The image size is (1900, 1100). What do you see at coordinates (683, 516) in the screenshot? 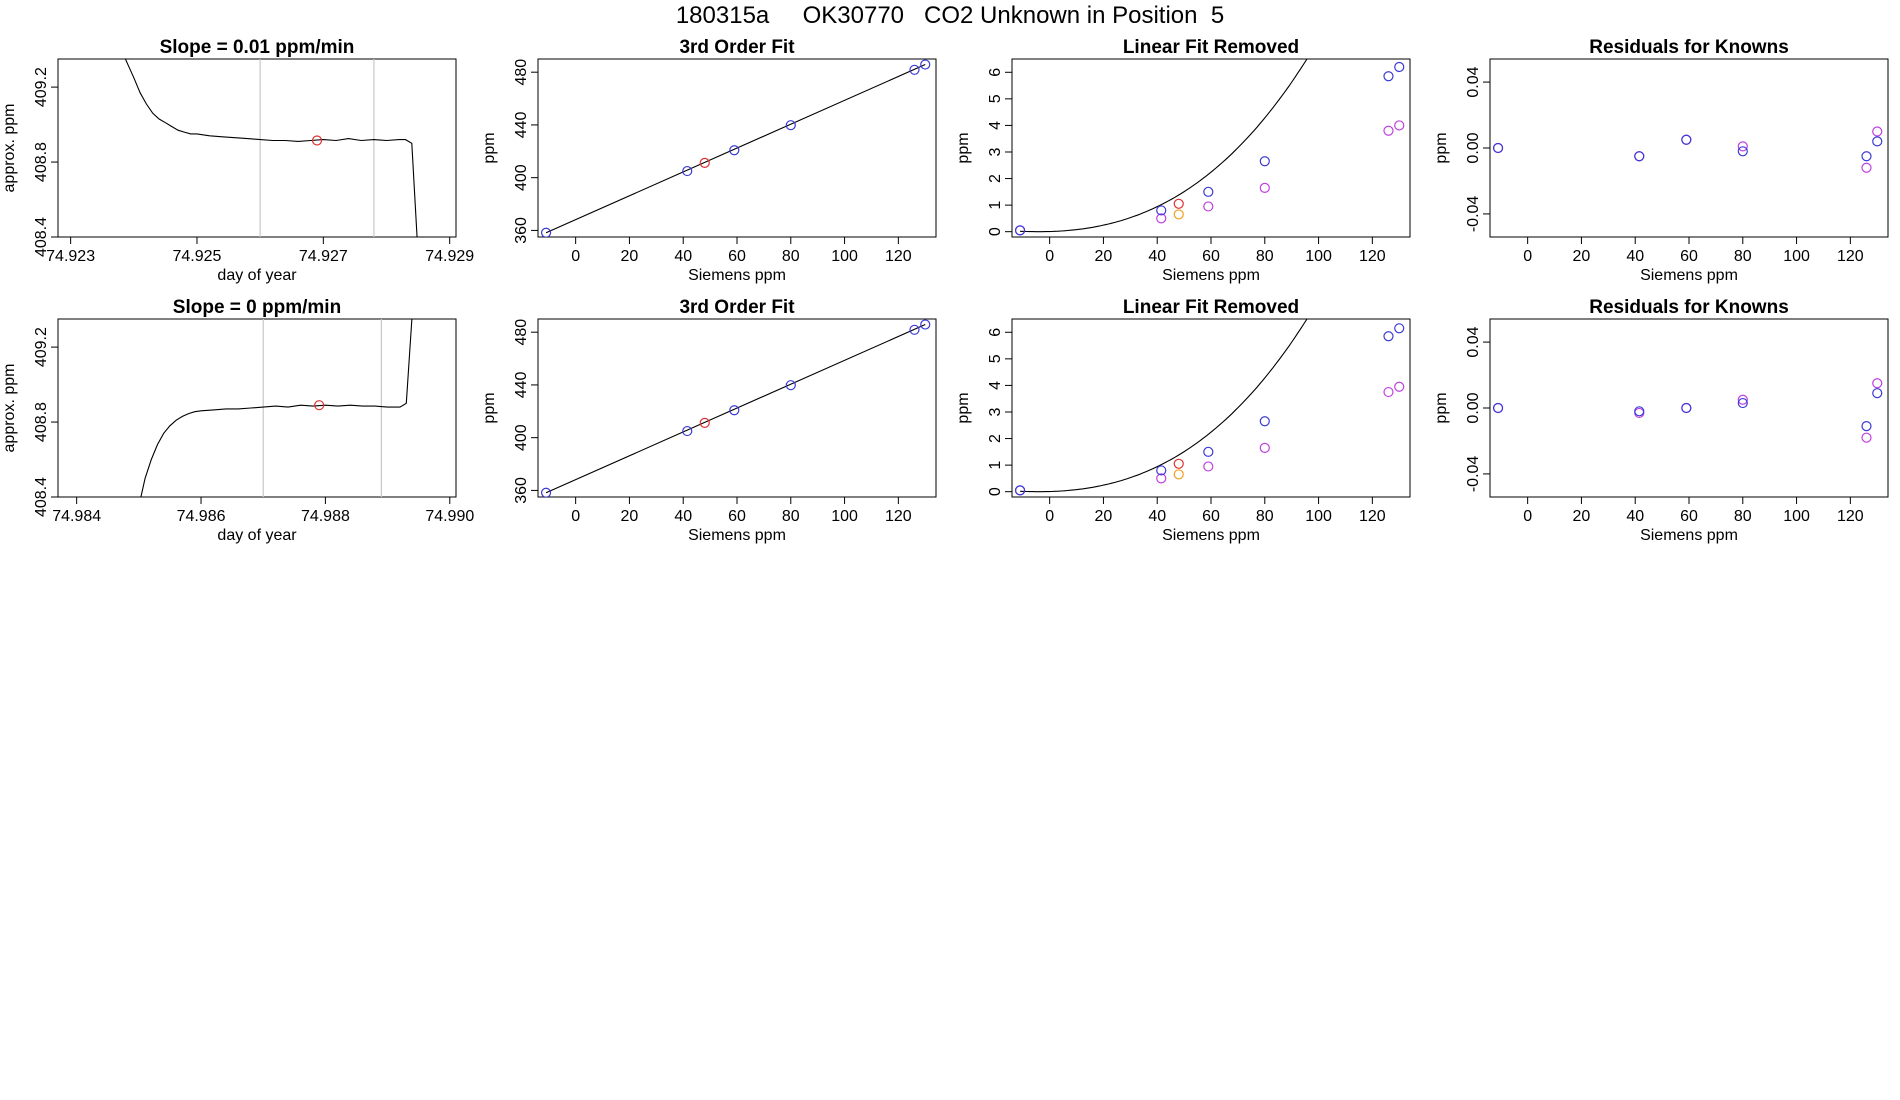
I see `x-tick-label: 40` at bounding box center [683, 516].